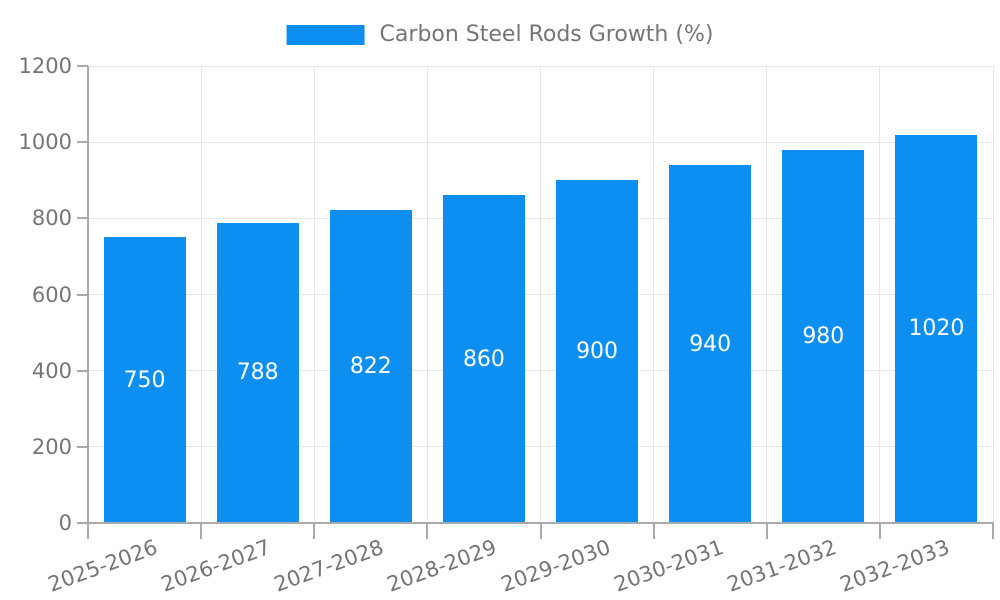 The height and width of the screenshot is (600, 1000). Describe the element at coordinates (51, 218) in the screenshot. I see `y-tick-label: 800` at that location.